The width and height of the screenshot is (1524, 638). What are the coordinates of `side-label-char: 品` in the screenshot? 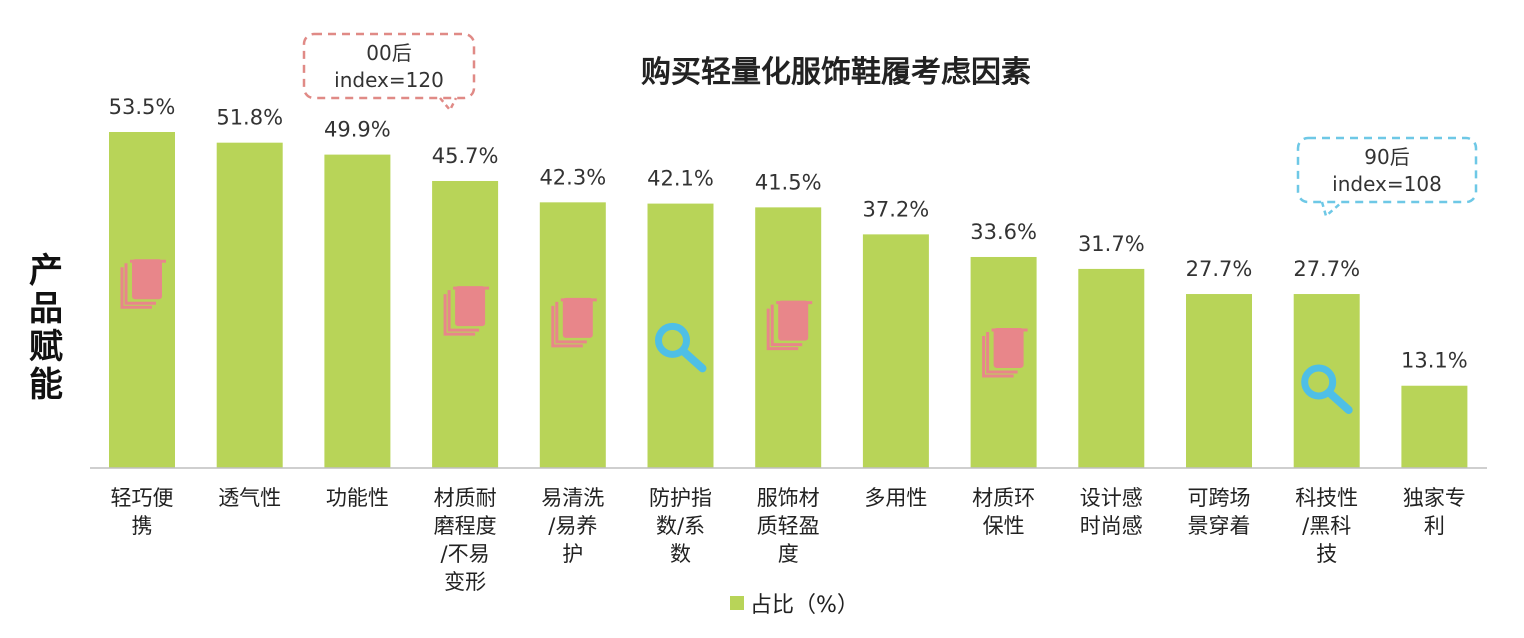 It's located at (46, 309).